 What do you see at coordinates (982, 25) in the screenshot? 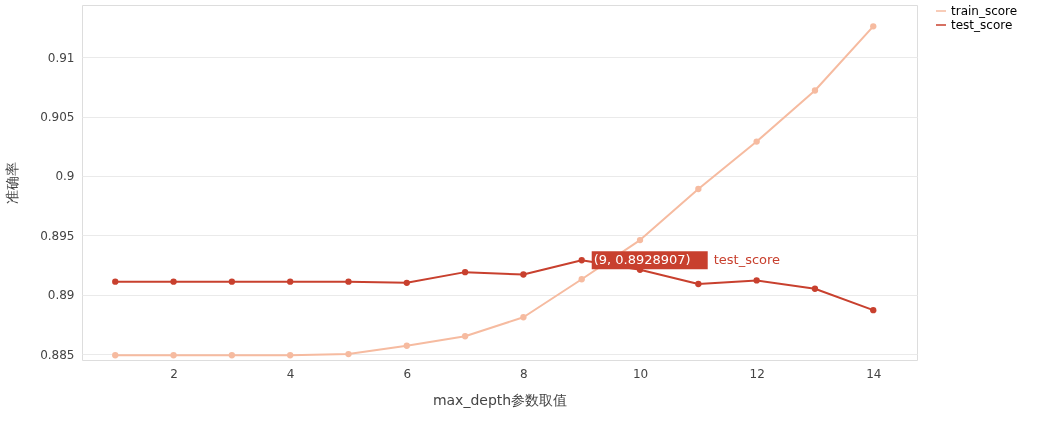
I see `legend-label: test_score` at bounding box center [982, 25].